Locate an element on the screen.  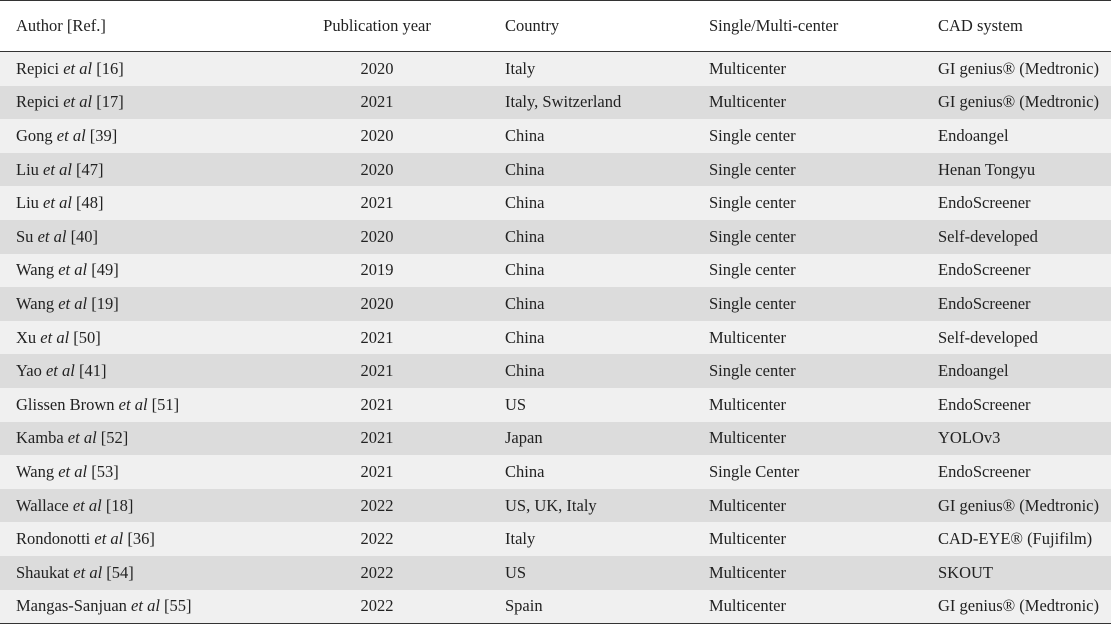
author-cell: Wang et al [53] is located at coordinates (131, 472).